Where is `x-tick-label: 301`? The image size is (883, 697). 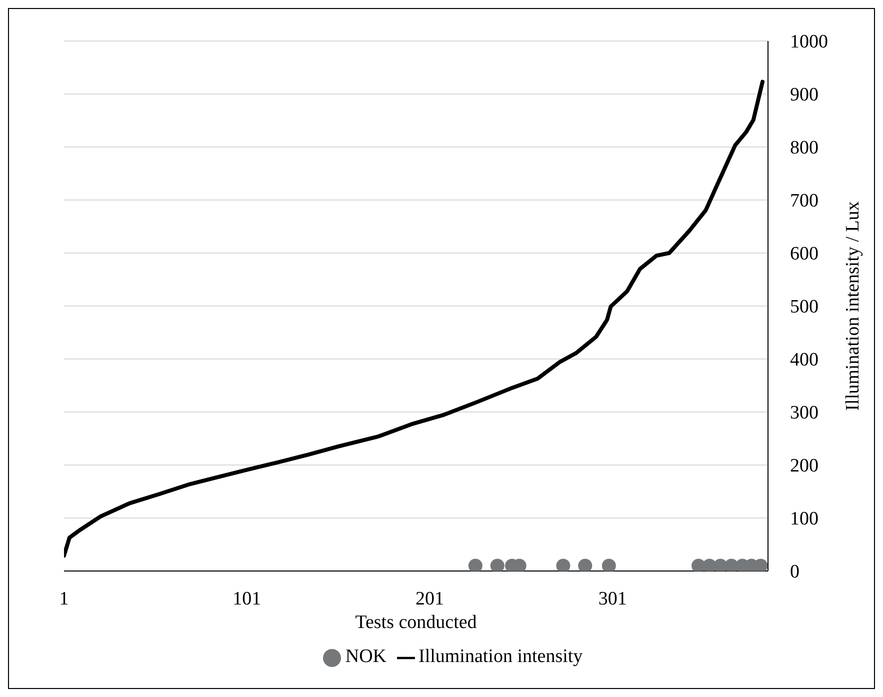
x-tick-label: 301 is located at coordinates (612, 599).